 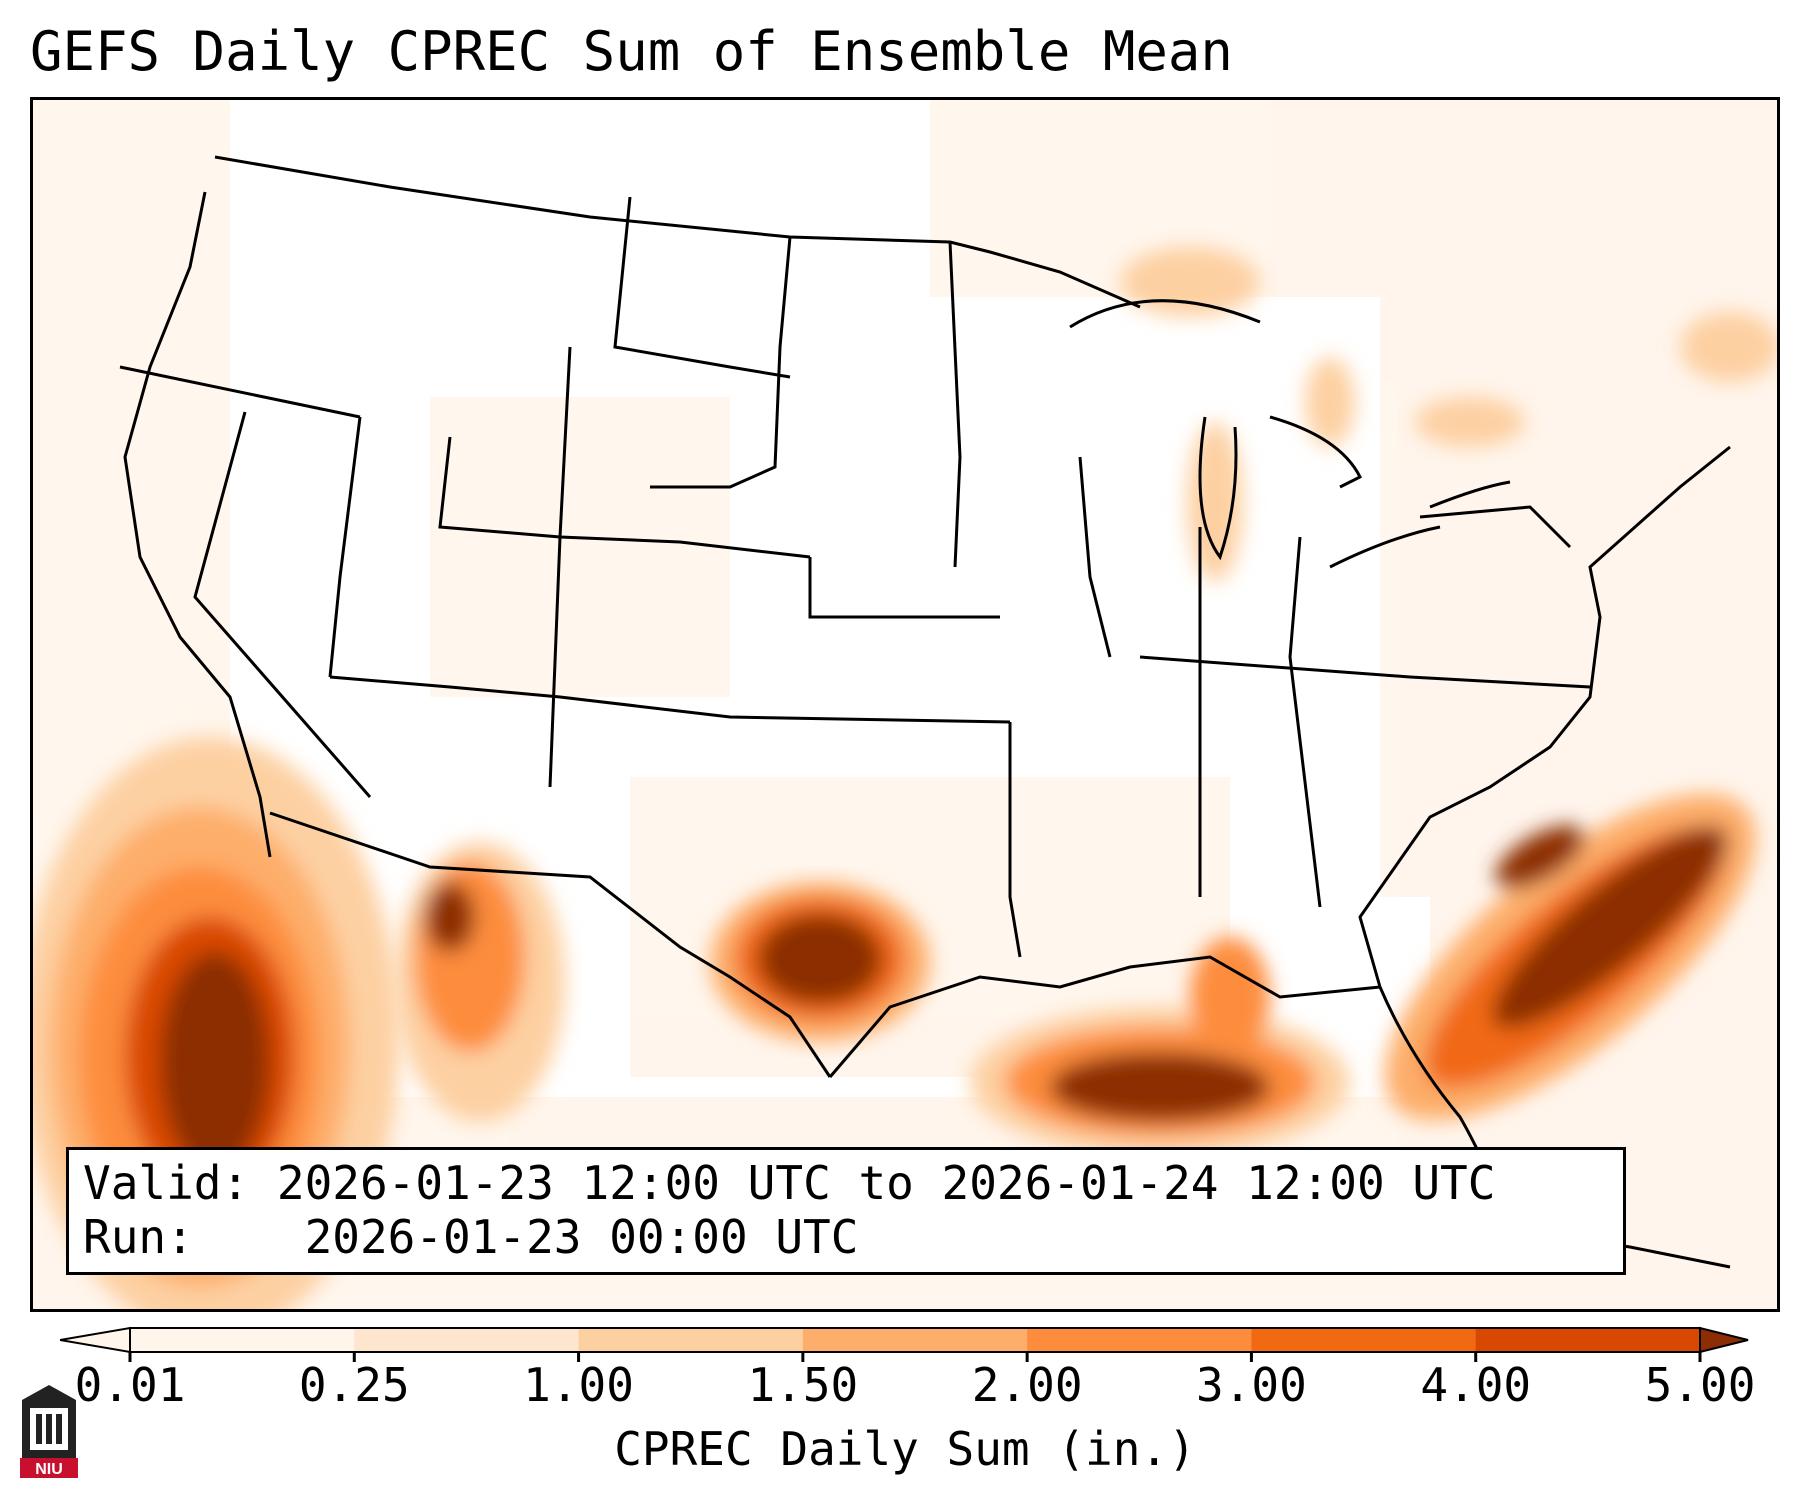 I want to click on colorbar-extend-max, so click(x=1724, y=1340).